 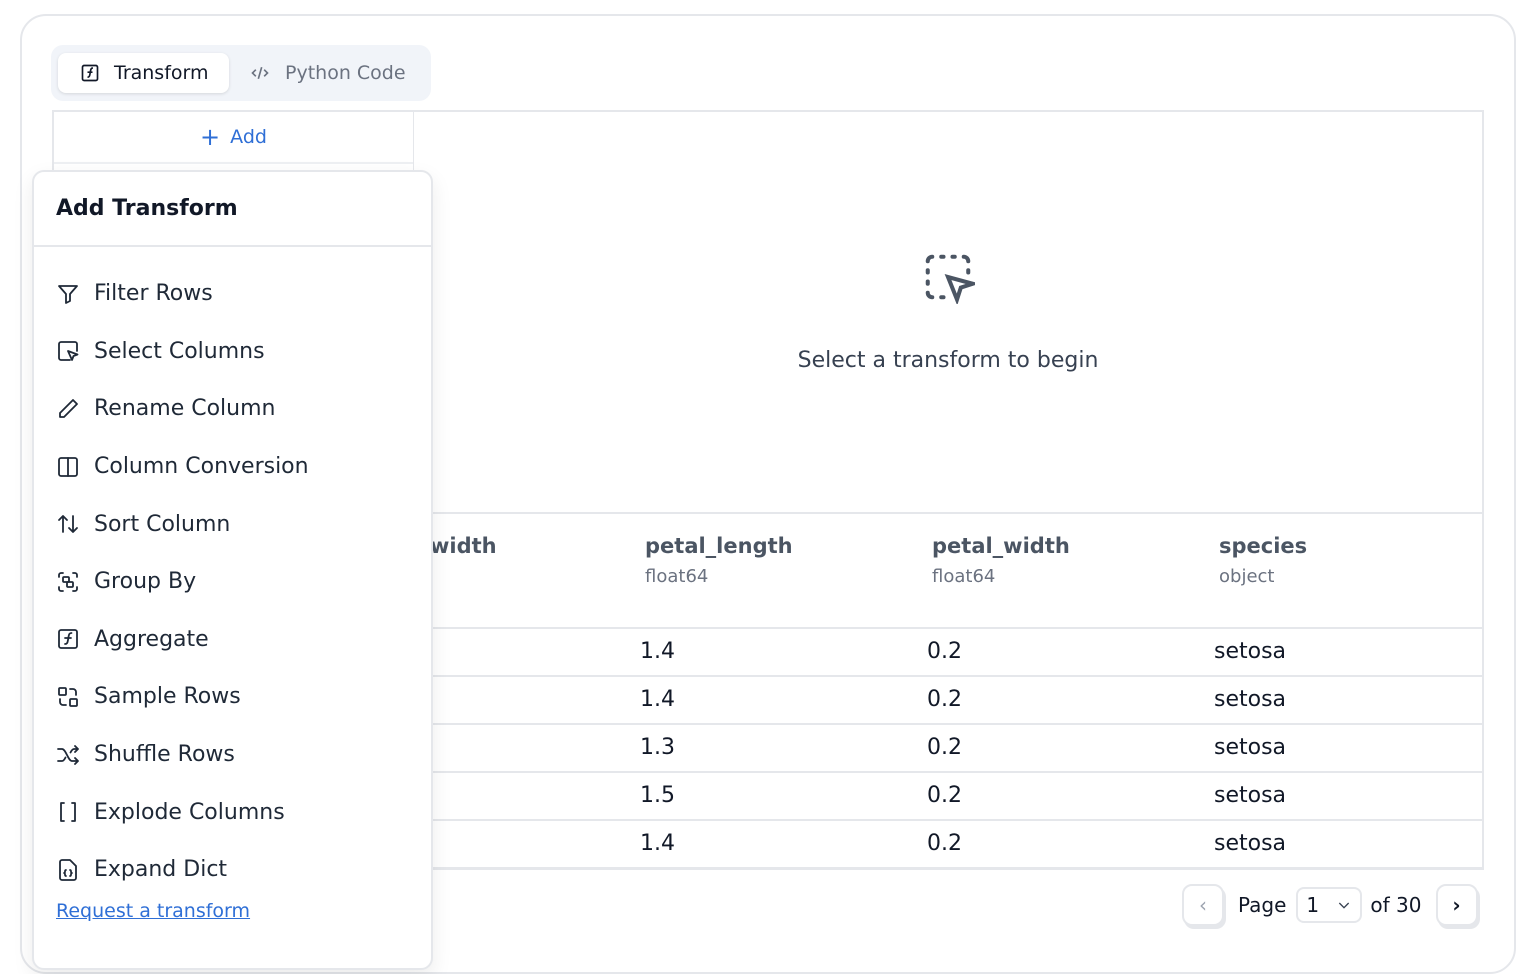 I want to click on menu-item-explode-columns: Explode Columns, so click(x=232, y=812).